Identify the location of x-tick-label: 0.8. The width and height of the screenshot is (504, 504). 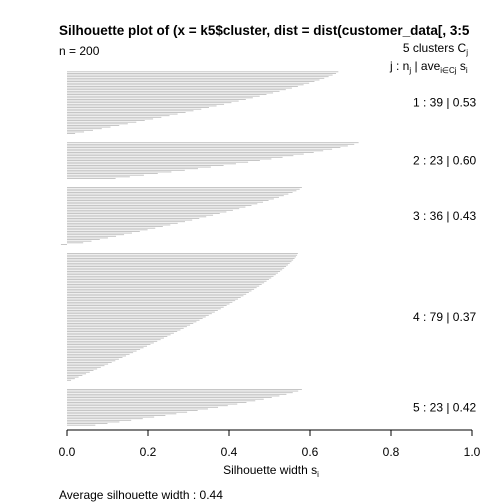
(391, 452).